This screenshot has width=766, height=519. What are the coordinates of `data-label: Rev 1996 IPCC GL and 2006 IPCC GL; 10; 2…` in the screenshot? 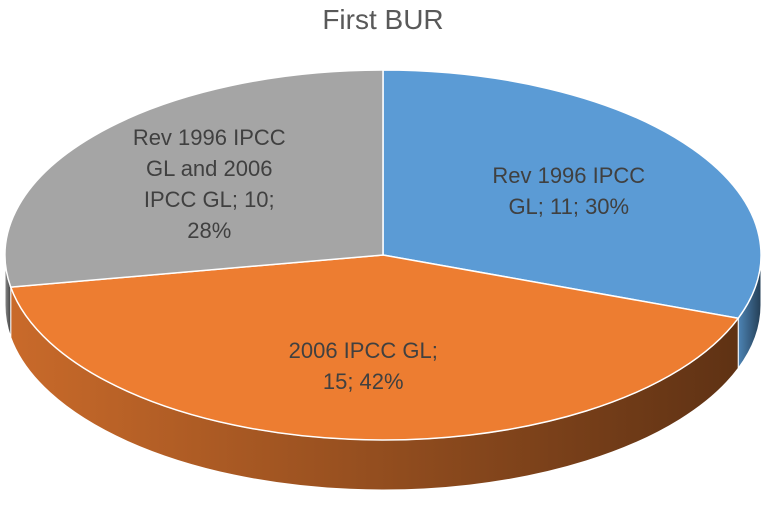 It's located at (209, 183).